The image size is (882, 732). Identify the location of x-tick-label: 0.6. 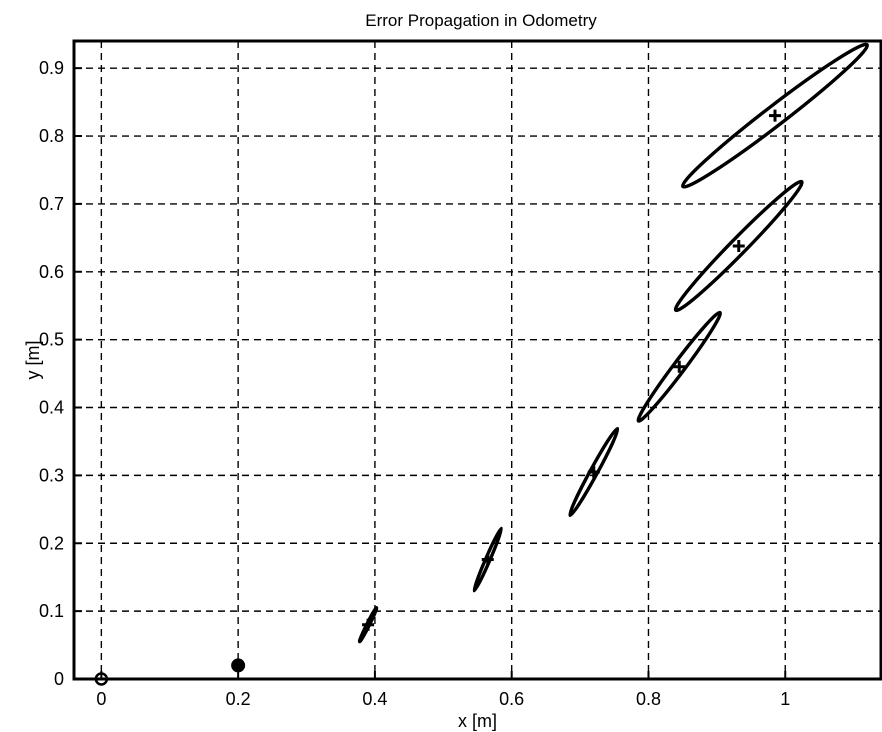
(511, 699).